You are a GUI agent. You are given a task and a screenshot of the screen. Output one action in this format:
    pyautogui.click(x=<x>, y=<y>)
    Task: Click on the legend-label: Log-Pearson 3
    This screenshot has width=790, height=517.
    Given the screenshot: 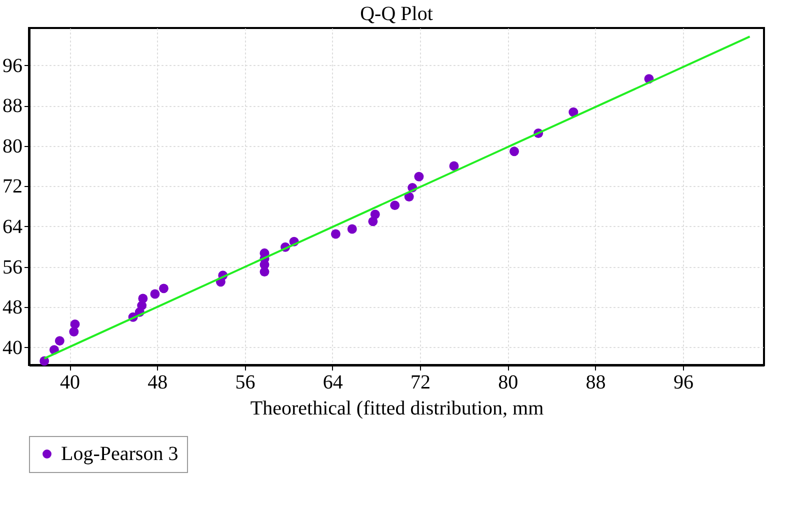 What is the action you would take?
    pyautogui.click(x=119, y=454)
    